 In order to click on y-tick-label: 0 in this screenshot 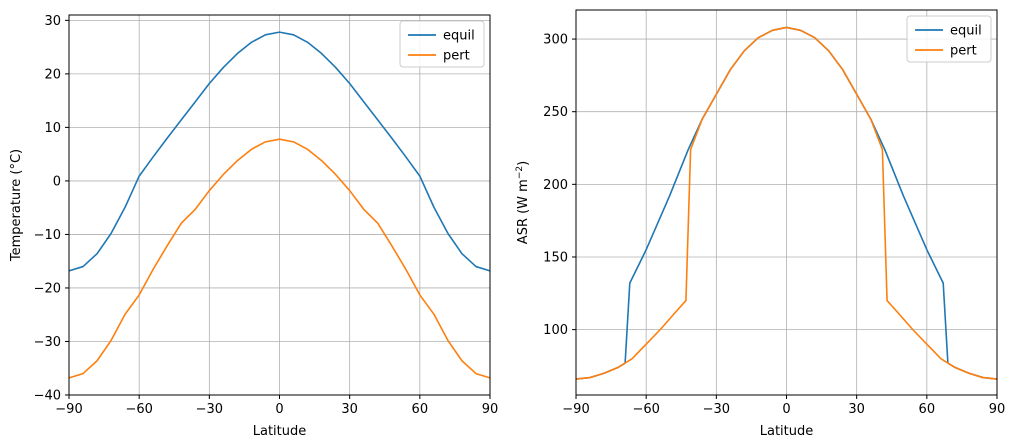, I will do `click(57, 181)`.